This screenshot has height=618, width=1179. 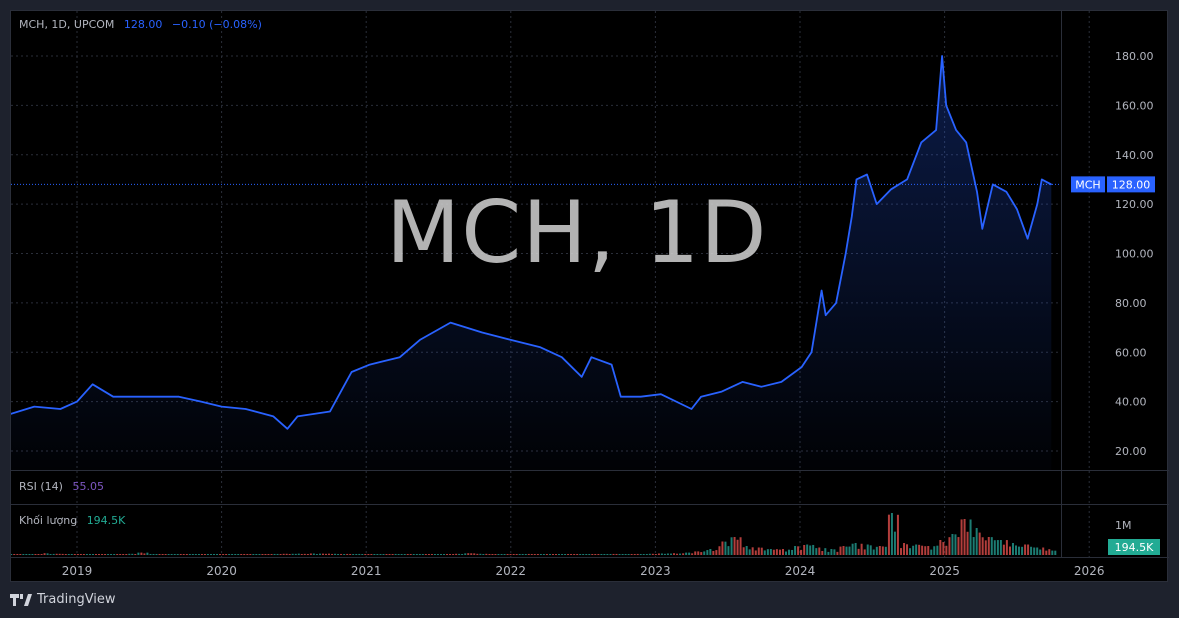 What do you see at coordinates (75, 520) in the screenshot?
I see `volume-legend: Khối lượng 194.5K` at bounding box center [75, 520].